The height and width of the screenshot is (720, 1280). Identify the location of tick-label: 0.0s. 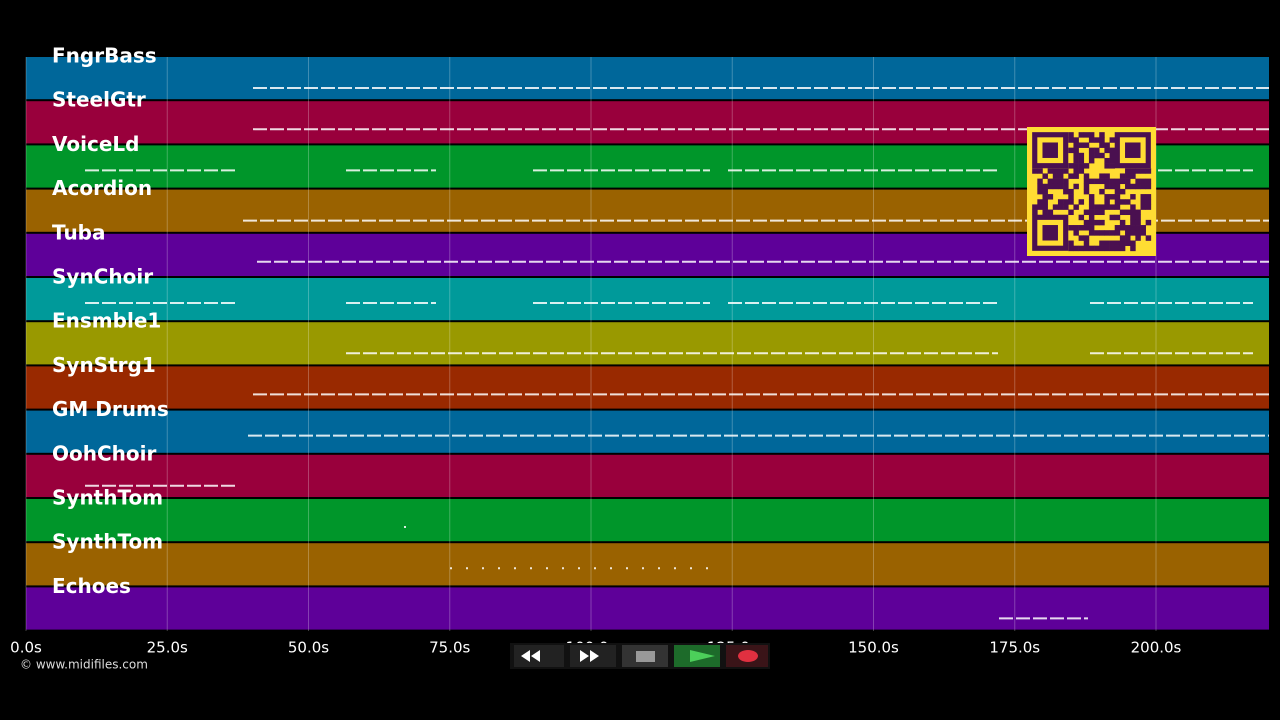
(26, 648).